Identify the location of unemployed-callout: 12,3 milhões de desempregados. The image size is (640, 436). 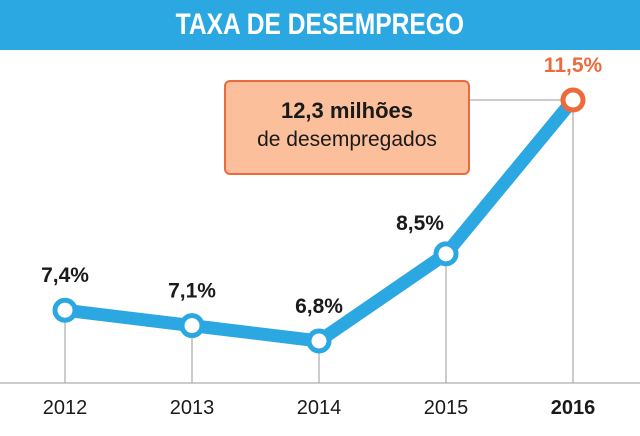
(347, 127).